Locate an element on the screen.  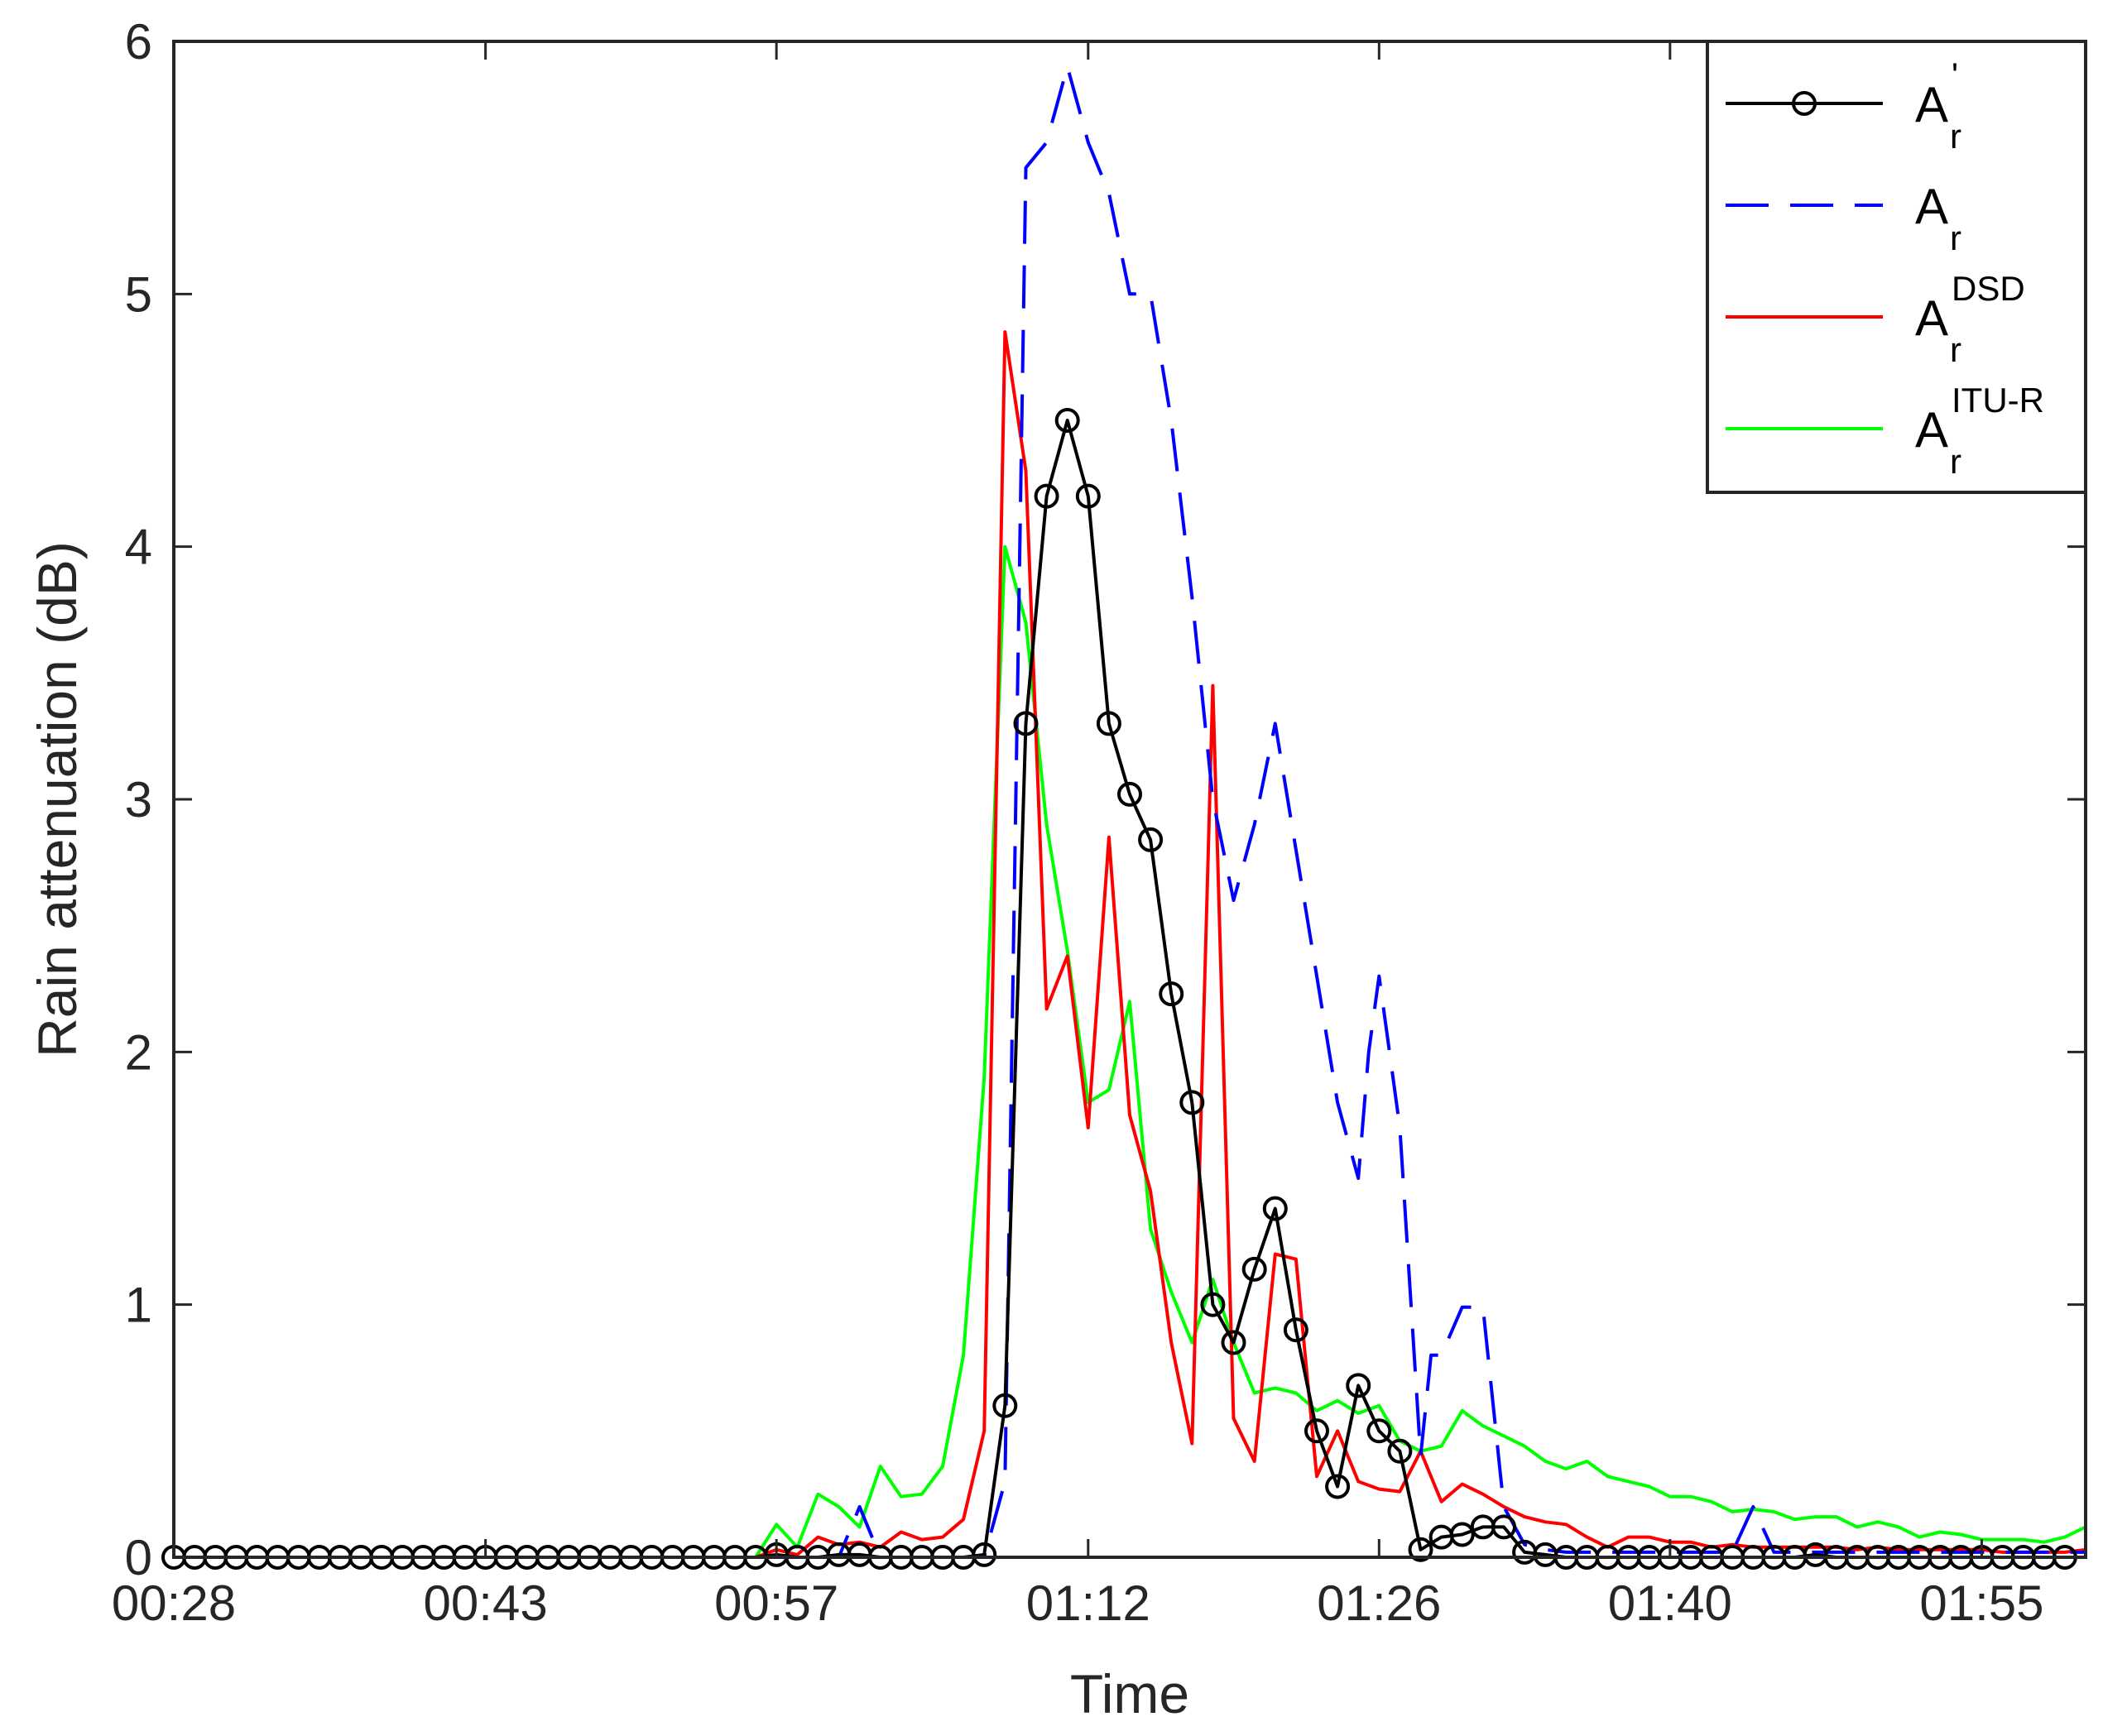
y-tick-label: 4 is located at coordinates (138, 548).